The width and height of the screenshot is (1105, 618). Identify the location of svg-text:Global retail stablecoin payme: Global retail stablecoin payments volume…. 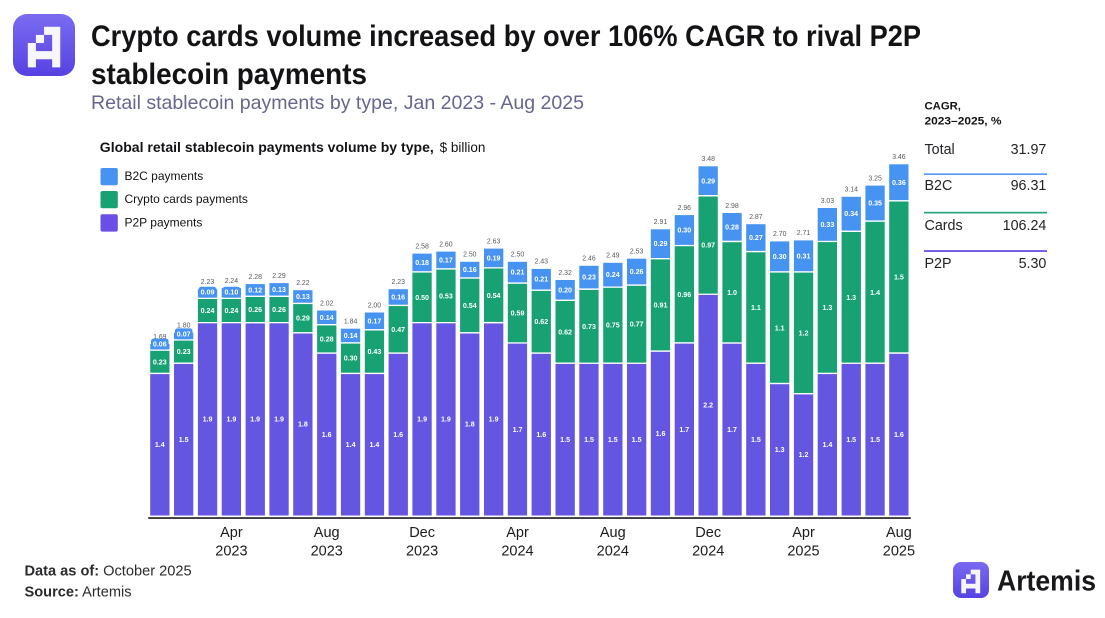
(267, 147).